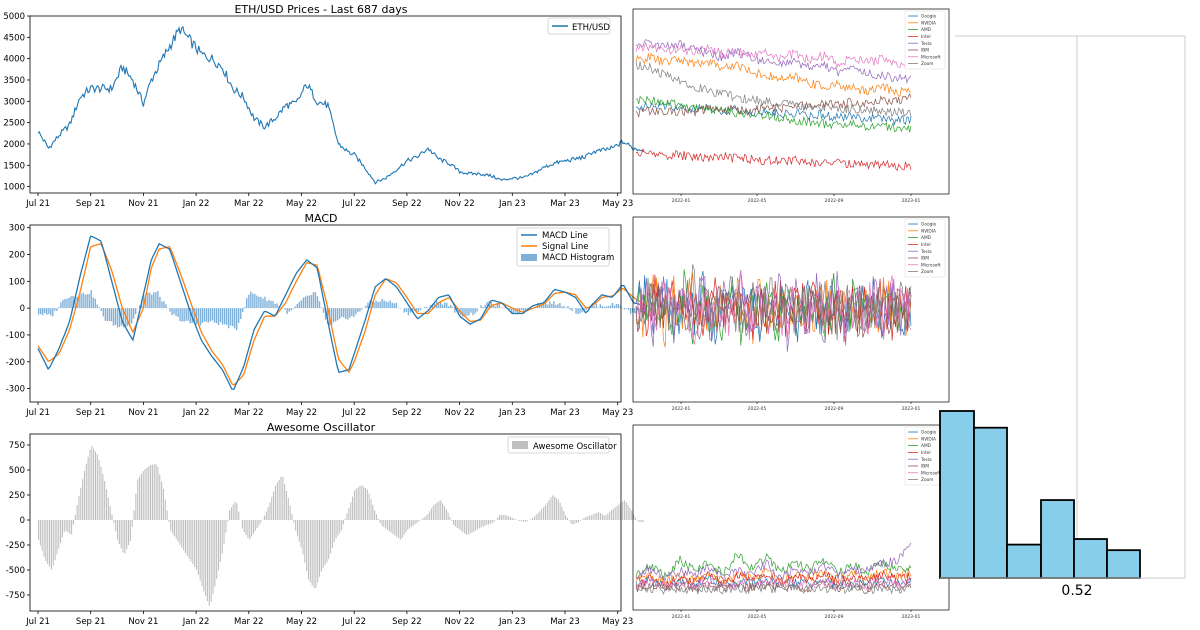 The height and width of the screenshot is (630, 1200). What do you see at coordinates (15, 363) in the screenshot?
I see `y-tick-label: -200` at bounding box center [15, 363].